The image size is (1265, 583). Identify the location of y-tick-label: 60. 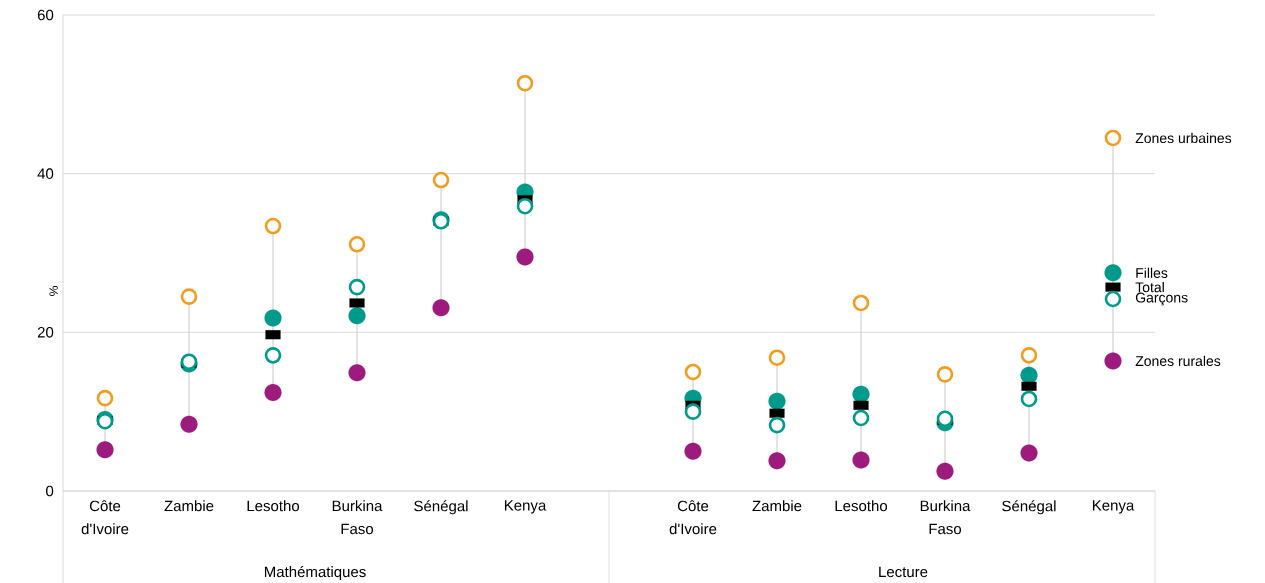
(45, 15).